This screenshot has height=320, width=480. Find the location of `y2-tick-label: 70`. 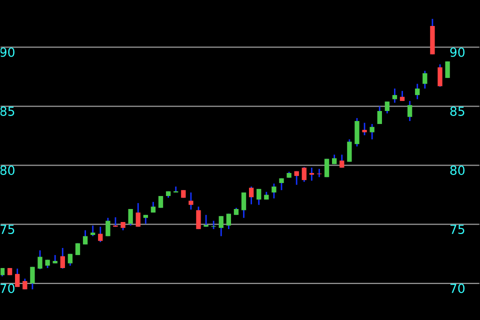

y2-tick-label: 70 is located at coordinates (457, 289).